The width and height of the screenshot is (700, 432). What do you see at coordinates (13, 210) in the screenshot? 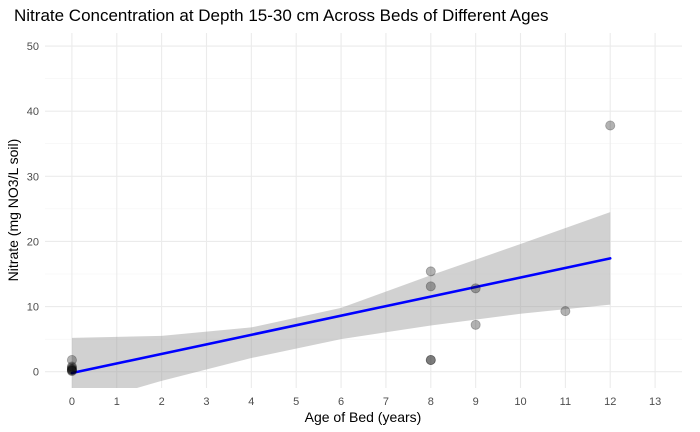
I see `y-axis-title: Nitrate (mg NO3/L soil)` at bounding box center [13, 210].